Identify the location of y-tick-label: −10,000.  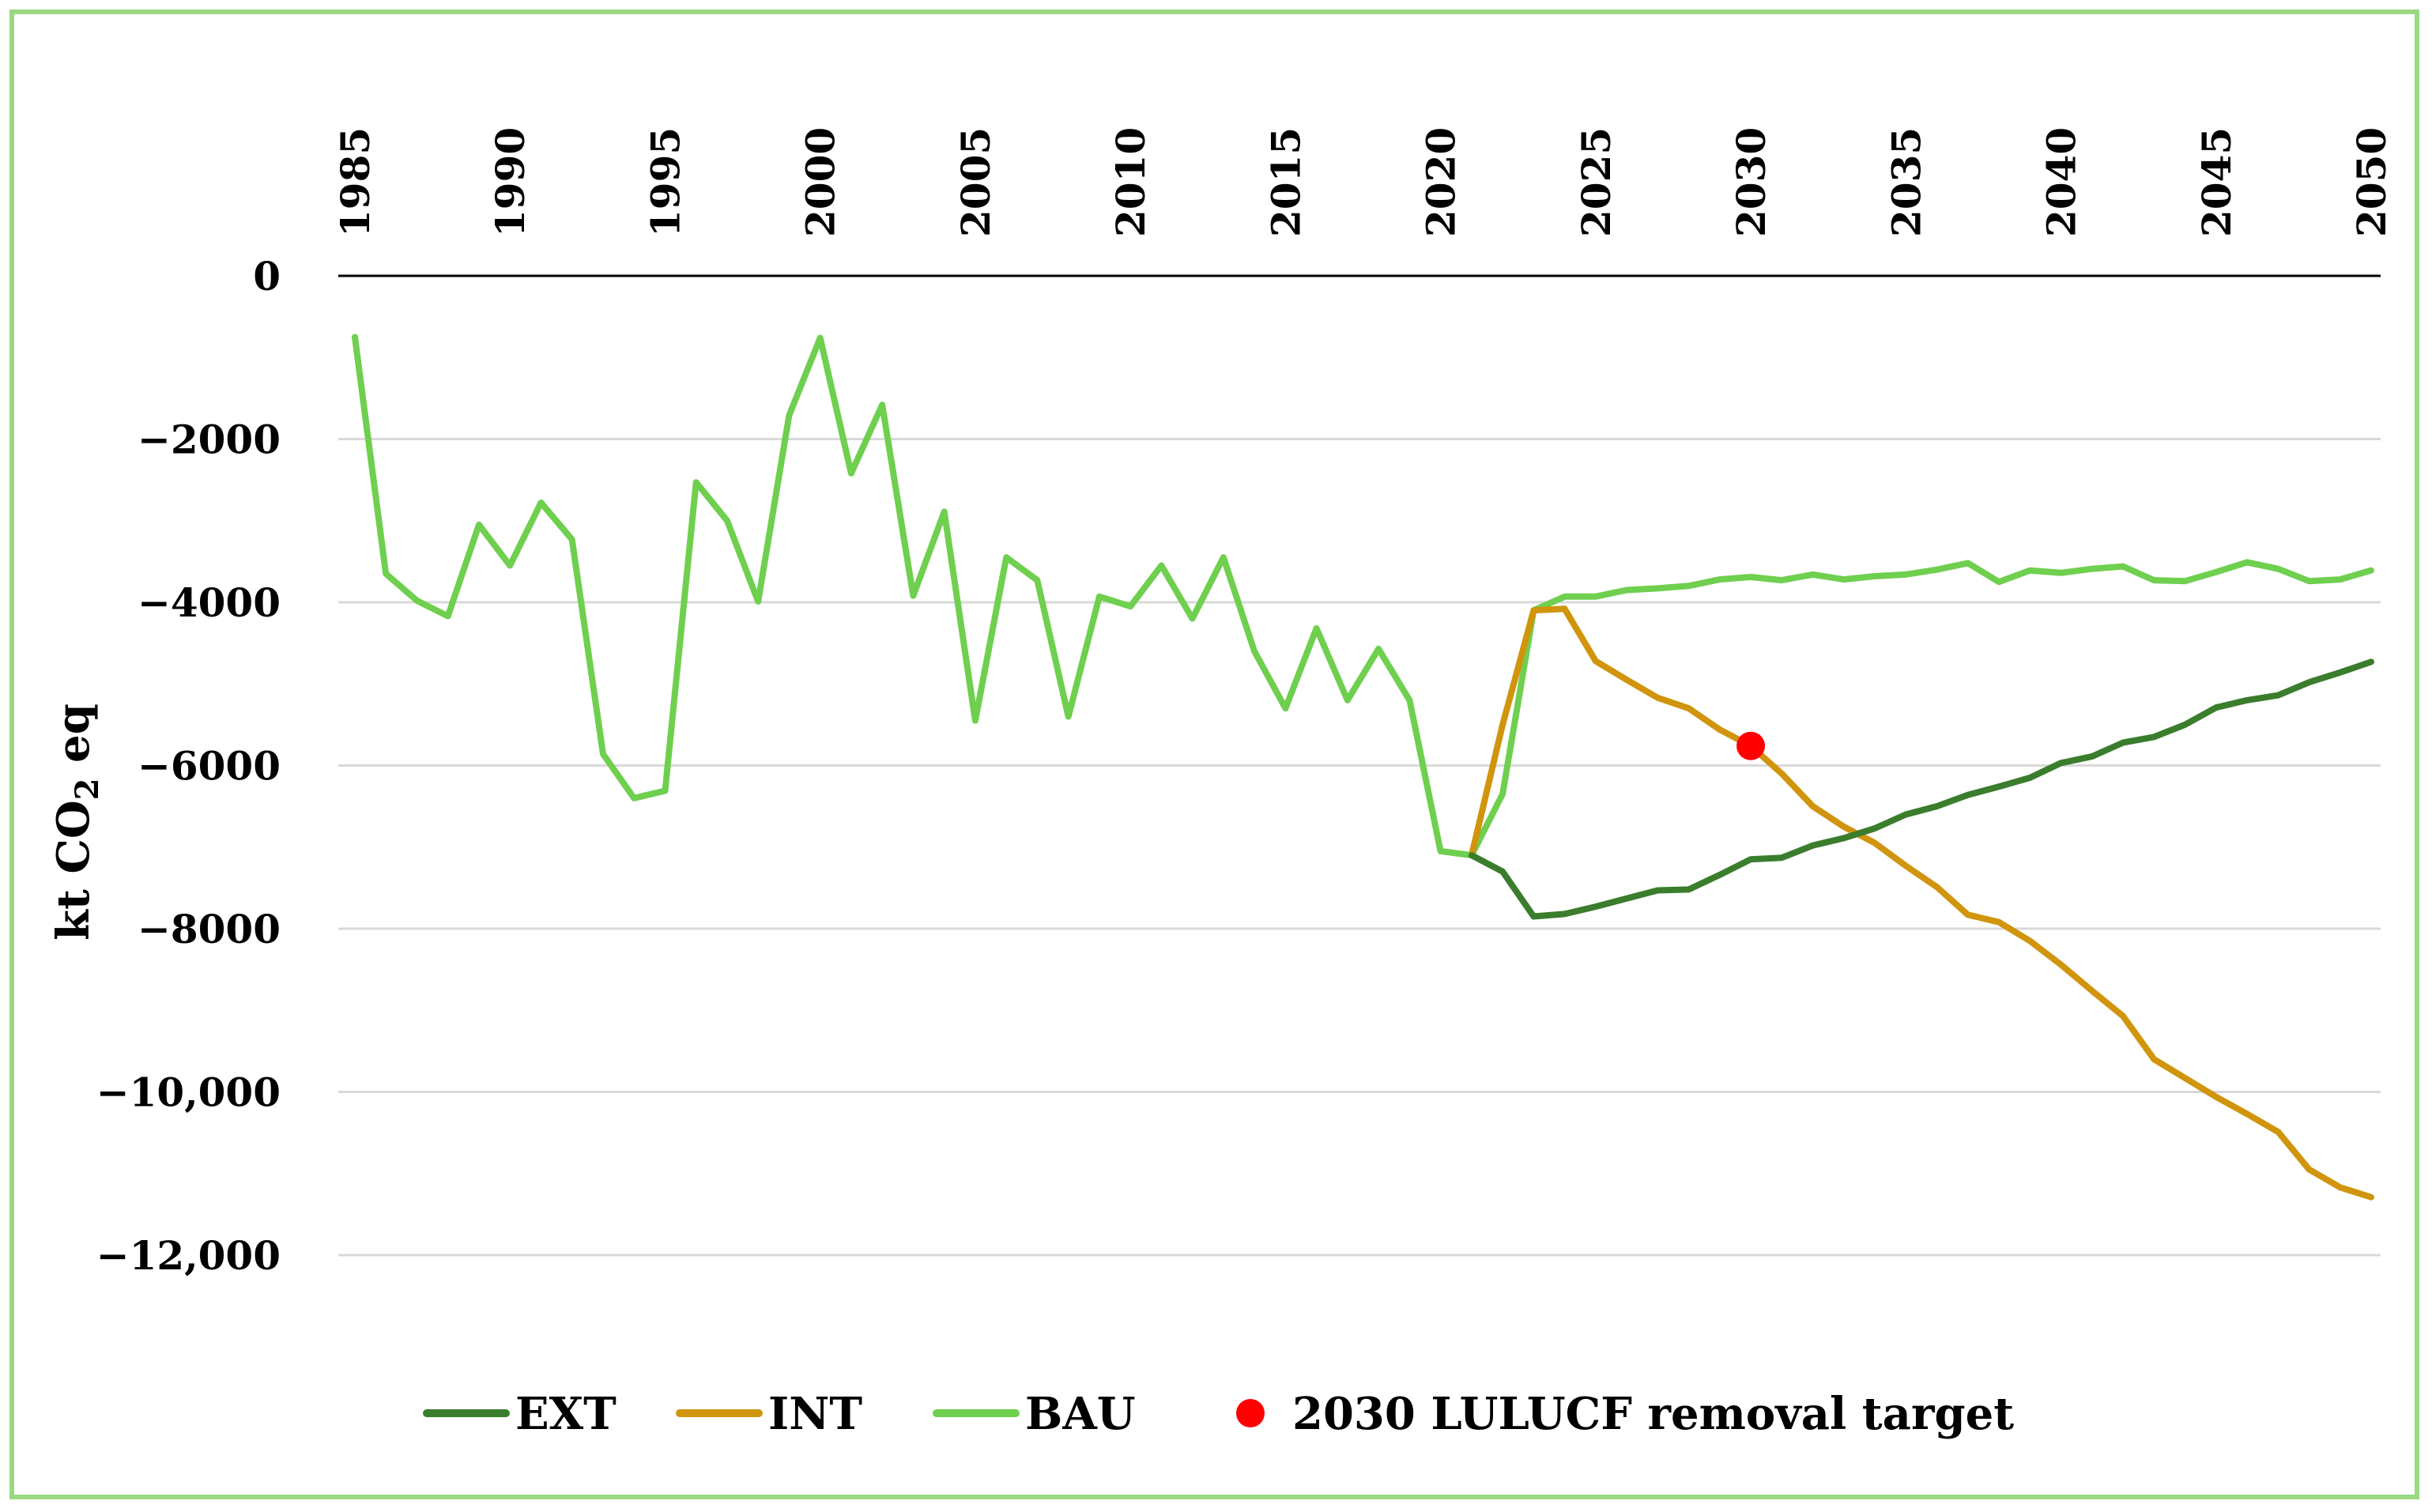
(188, 1092).